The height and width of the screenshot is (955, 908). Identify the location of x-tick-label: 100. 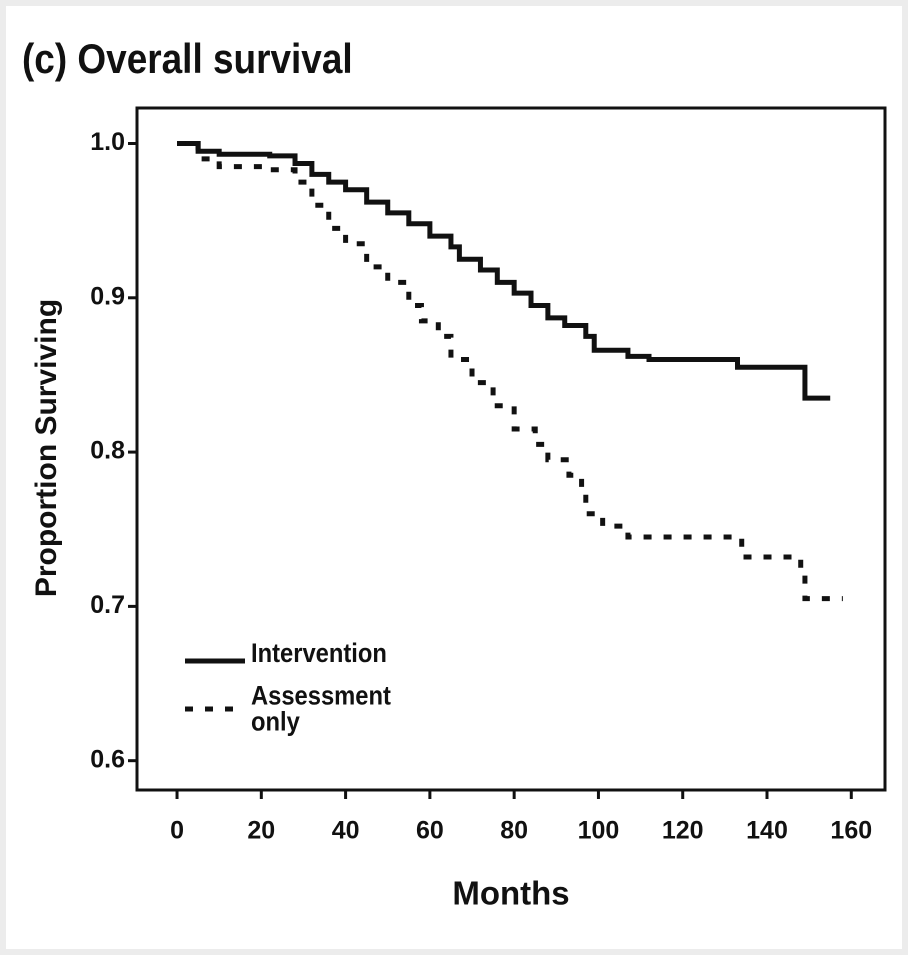
(599, 831).